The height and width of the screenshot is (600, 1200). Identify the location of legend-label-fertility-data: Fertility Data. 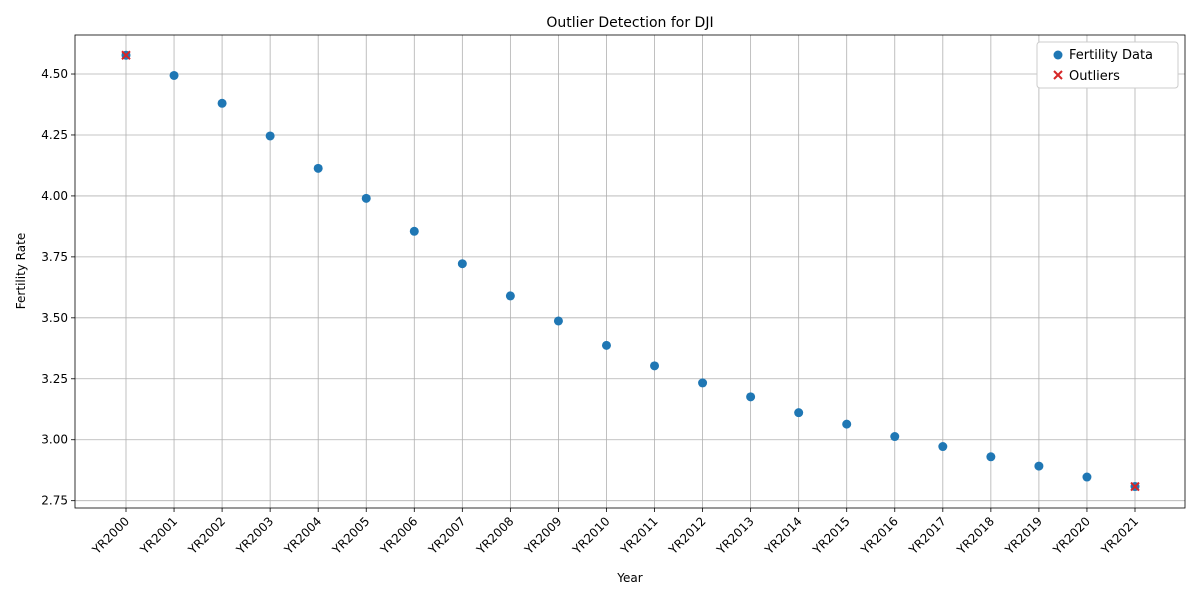
(1111, 55).